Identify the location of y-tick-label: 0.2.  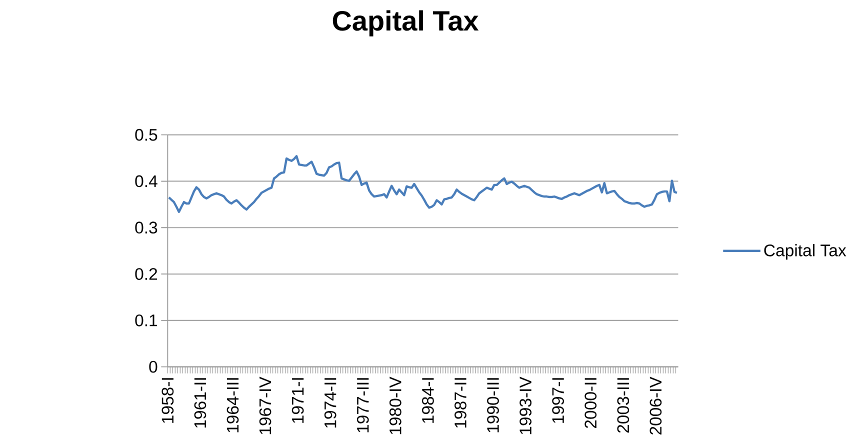
(146, 274).